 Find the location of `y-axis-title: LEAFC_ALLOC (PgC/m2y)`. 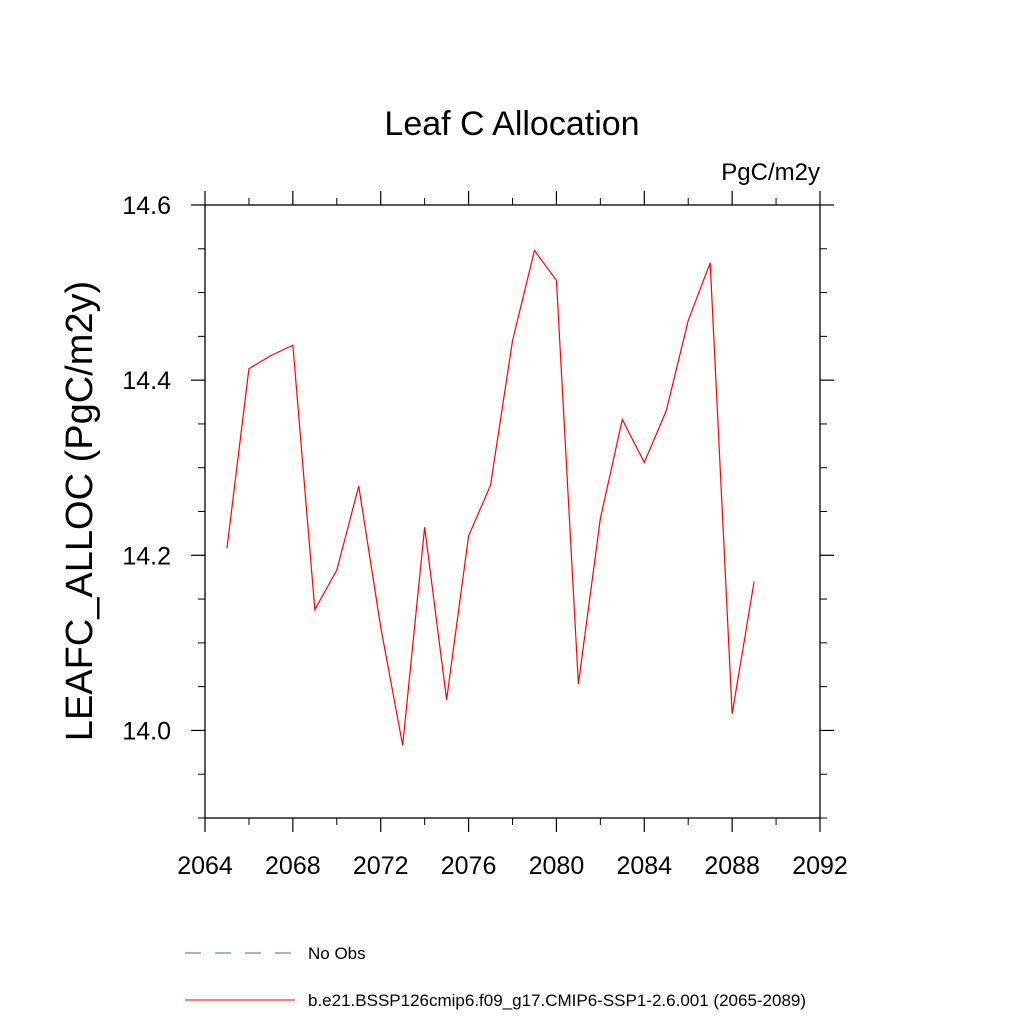

y-axis-title: LEAFC_ALLOC (PgC/m2y) is located at coordinates (80, 511).